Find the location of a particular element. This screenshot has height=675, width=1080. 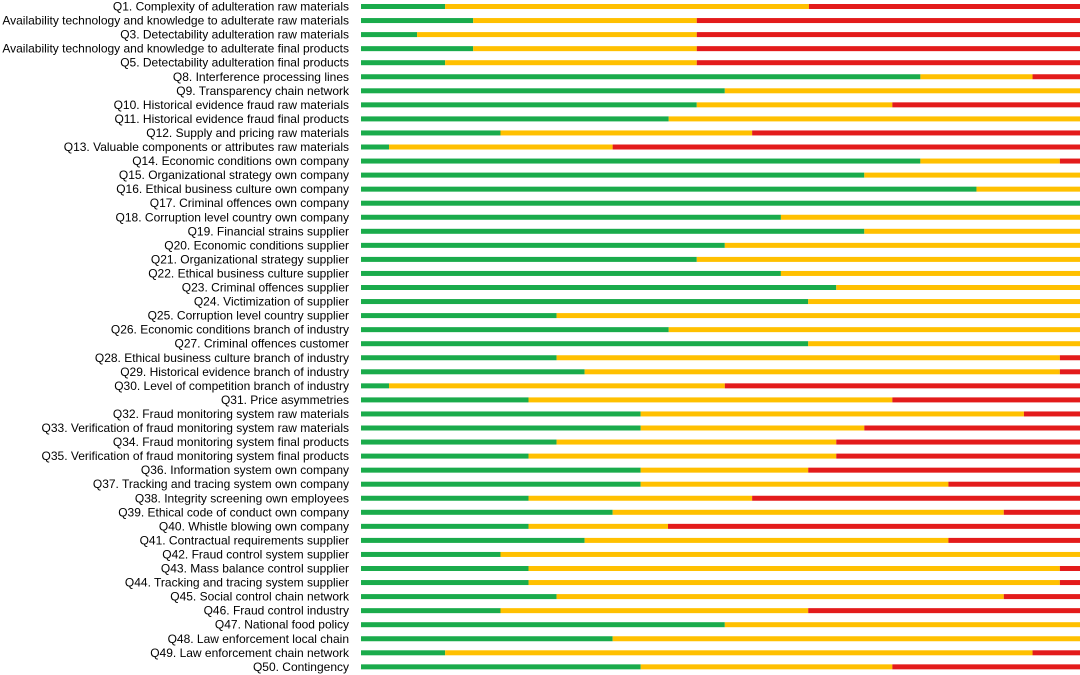

category-label: Q23. Criminal offences supplier is located at coordinates (265, 288).